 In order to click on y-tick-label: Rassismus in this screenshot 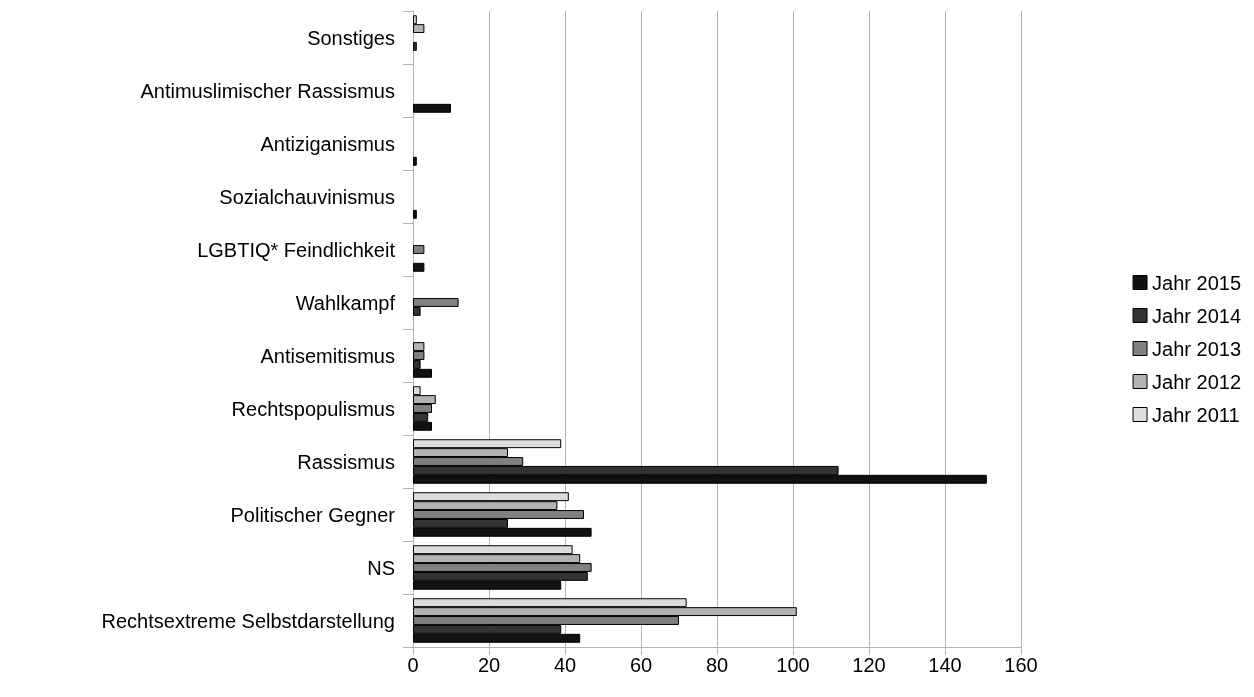, I will do `click(346, 461)`.